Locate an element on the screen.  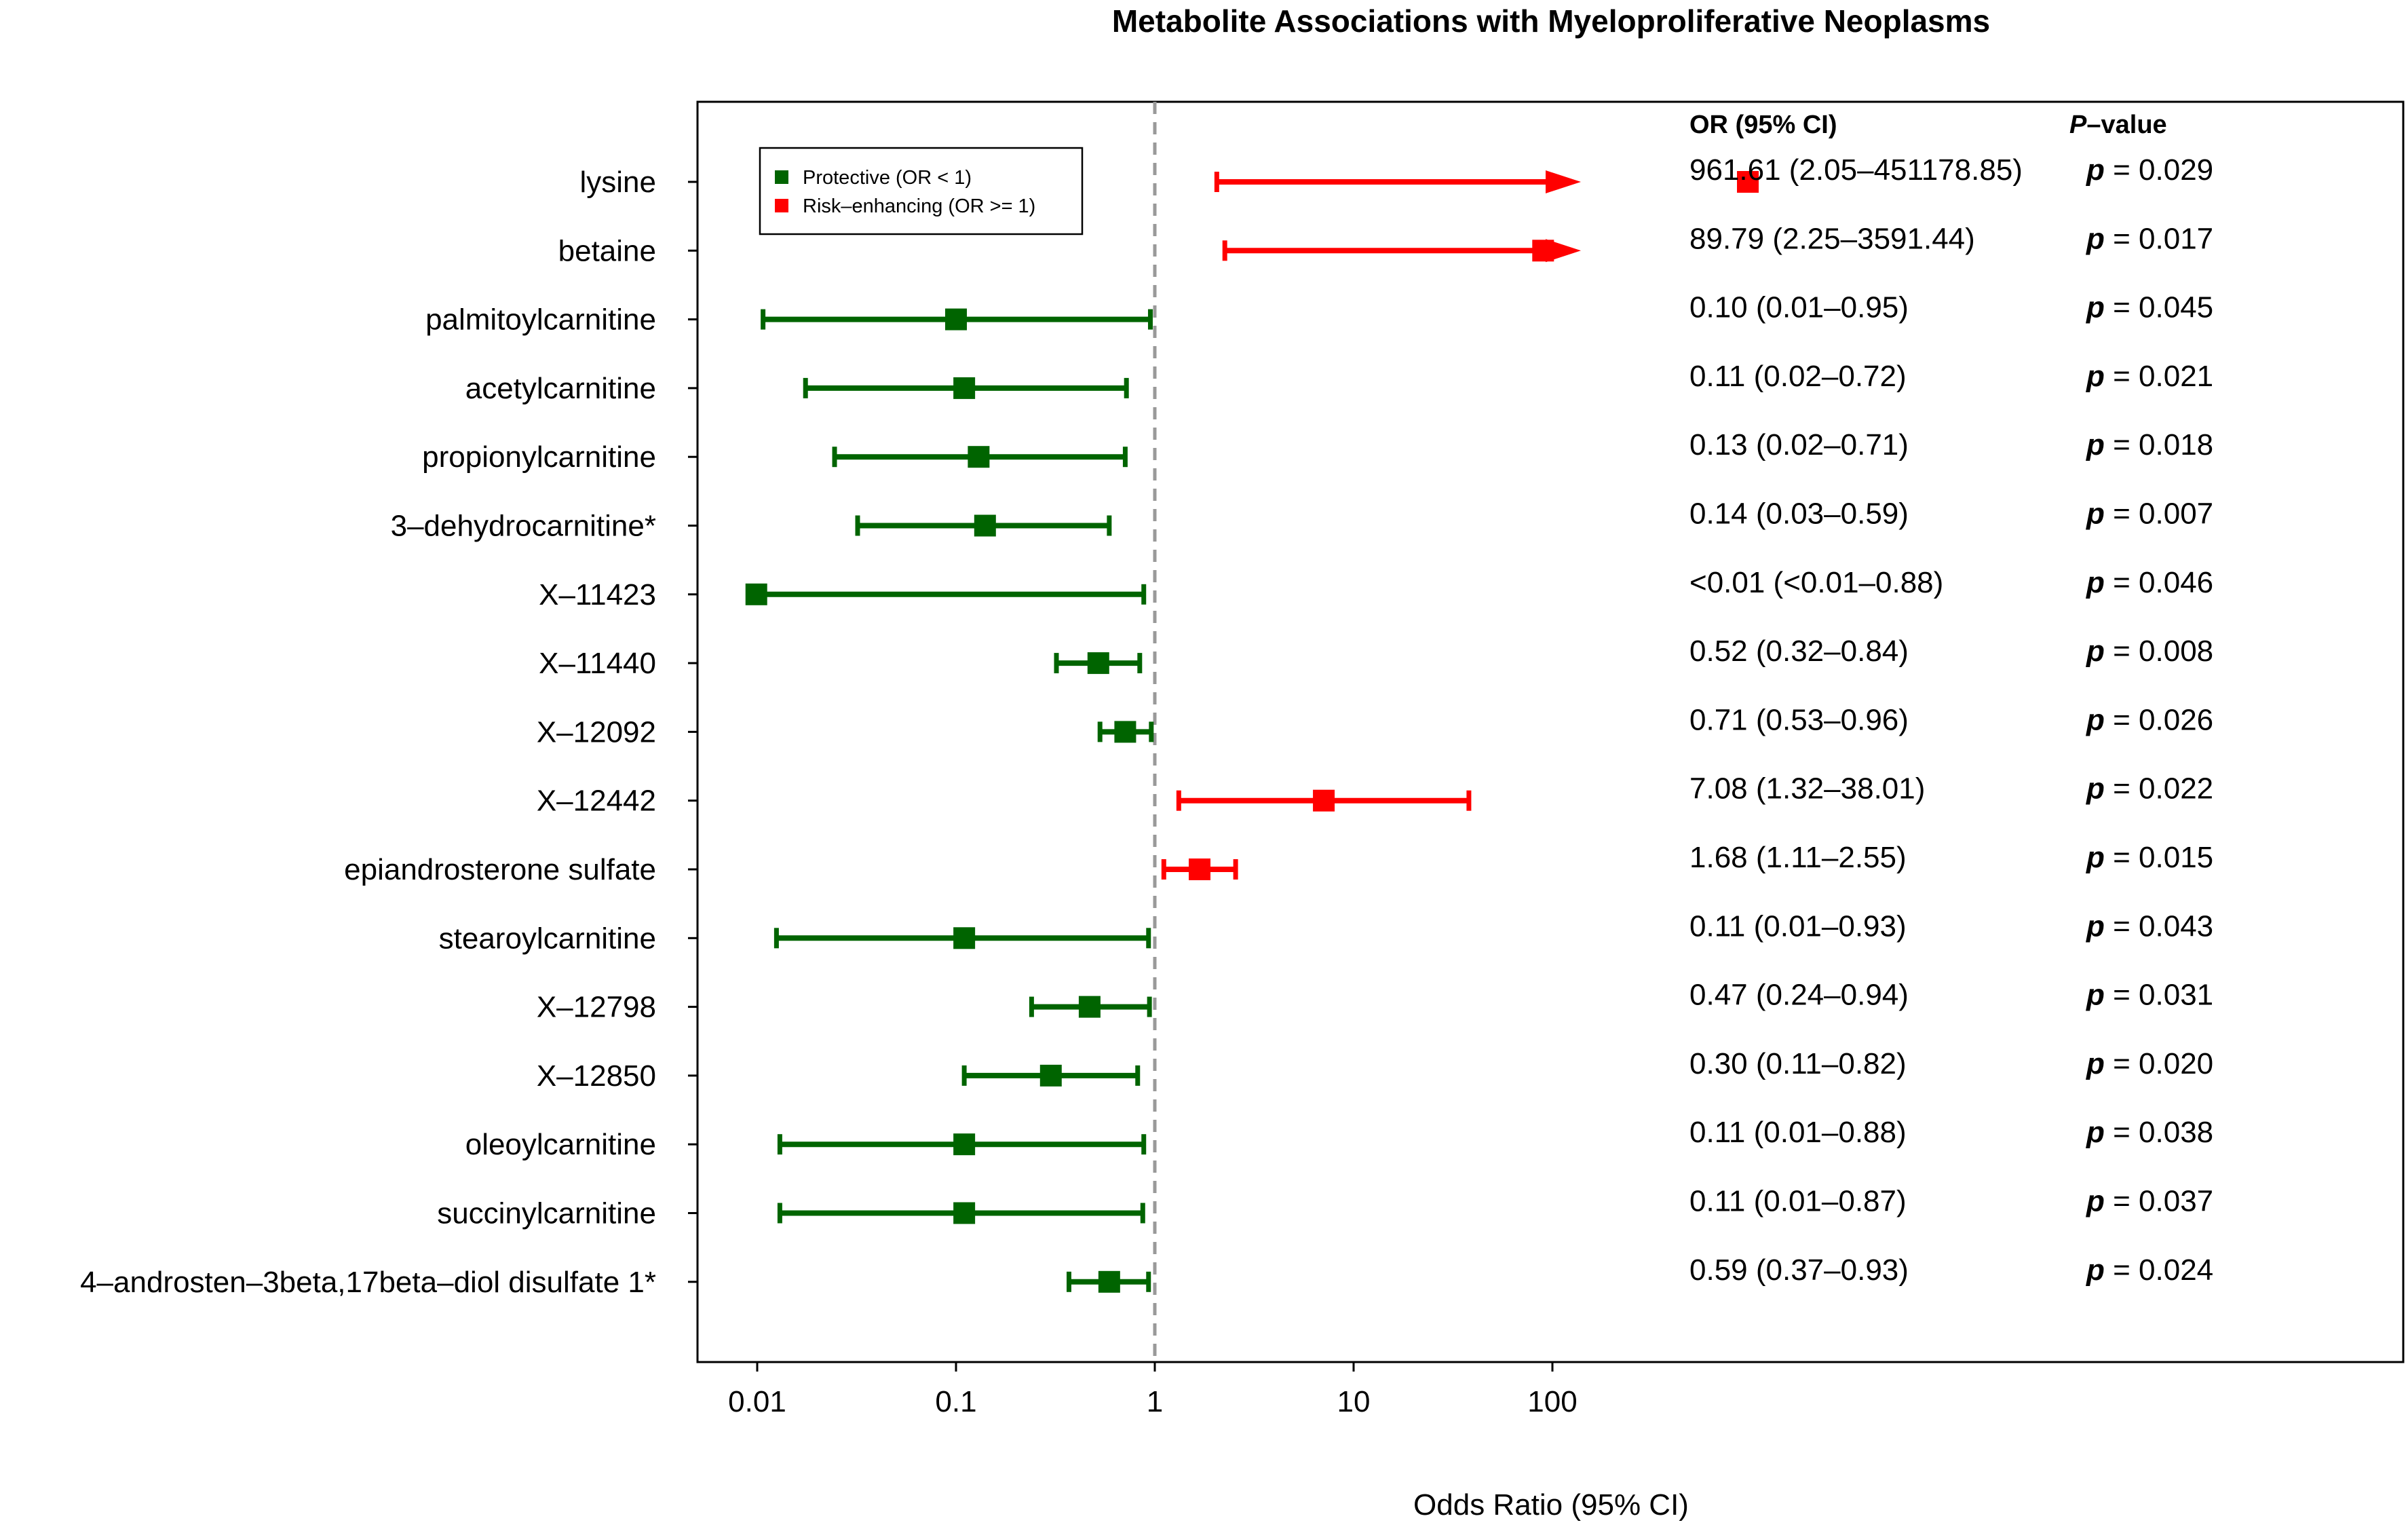
p-value: = 0.026 is located at coordinates (2159, 719).